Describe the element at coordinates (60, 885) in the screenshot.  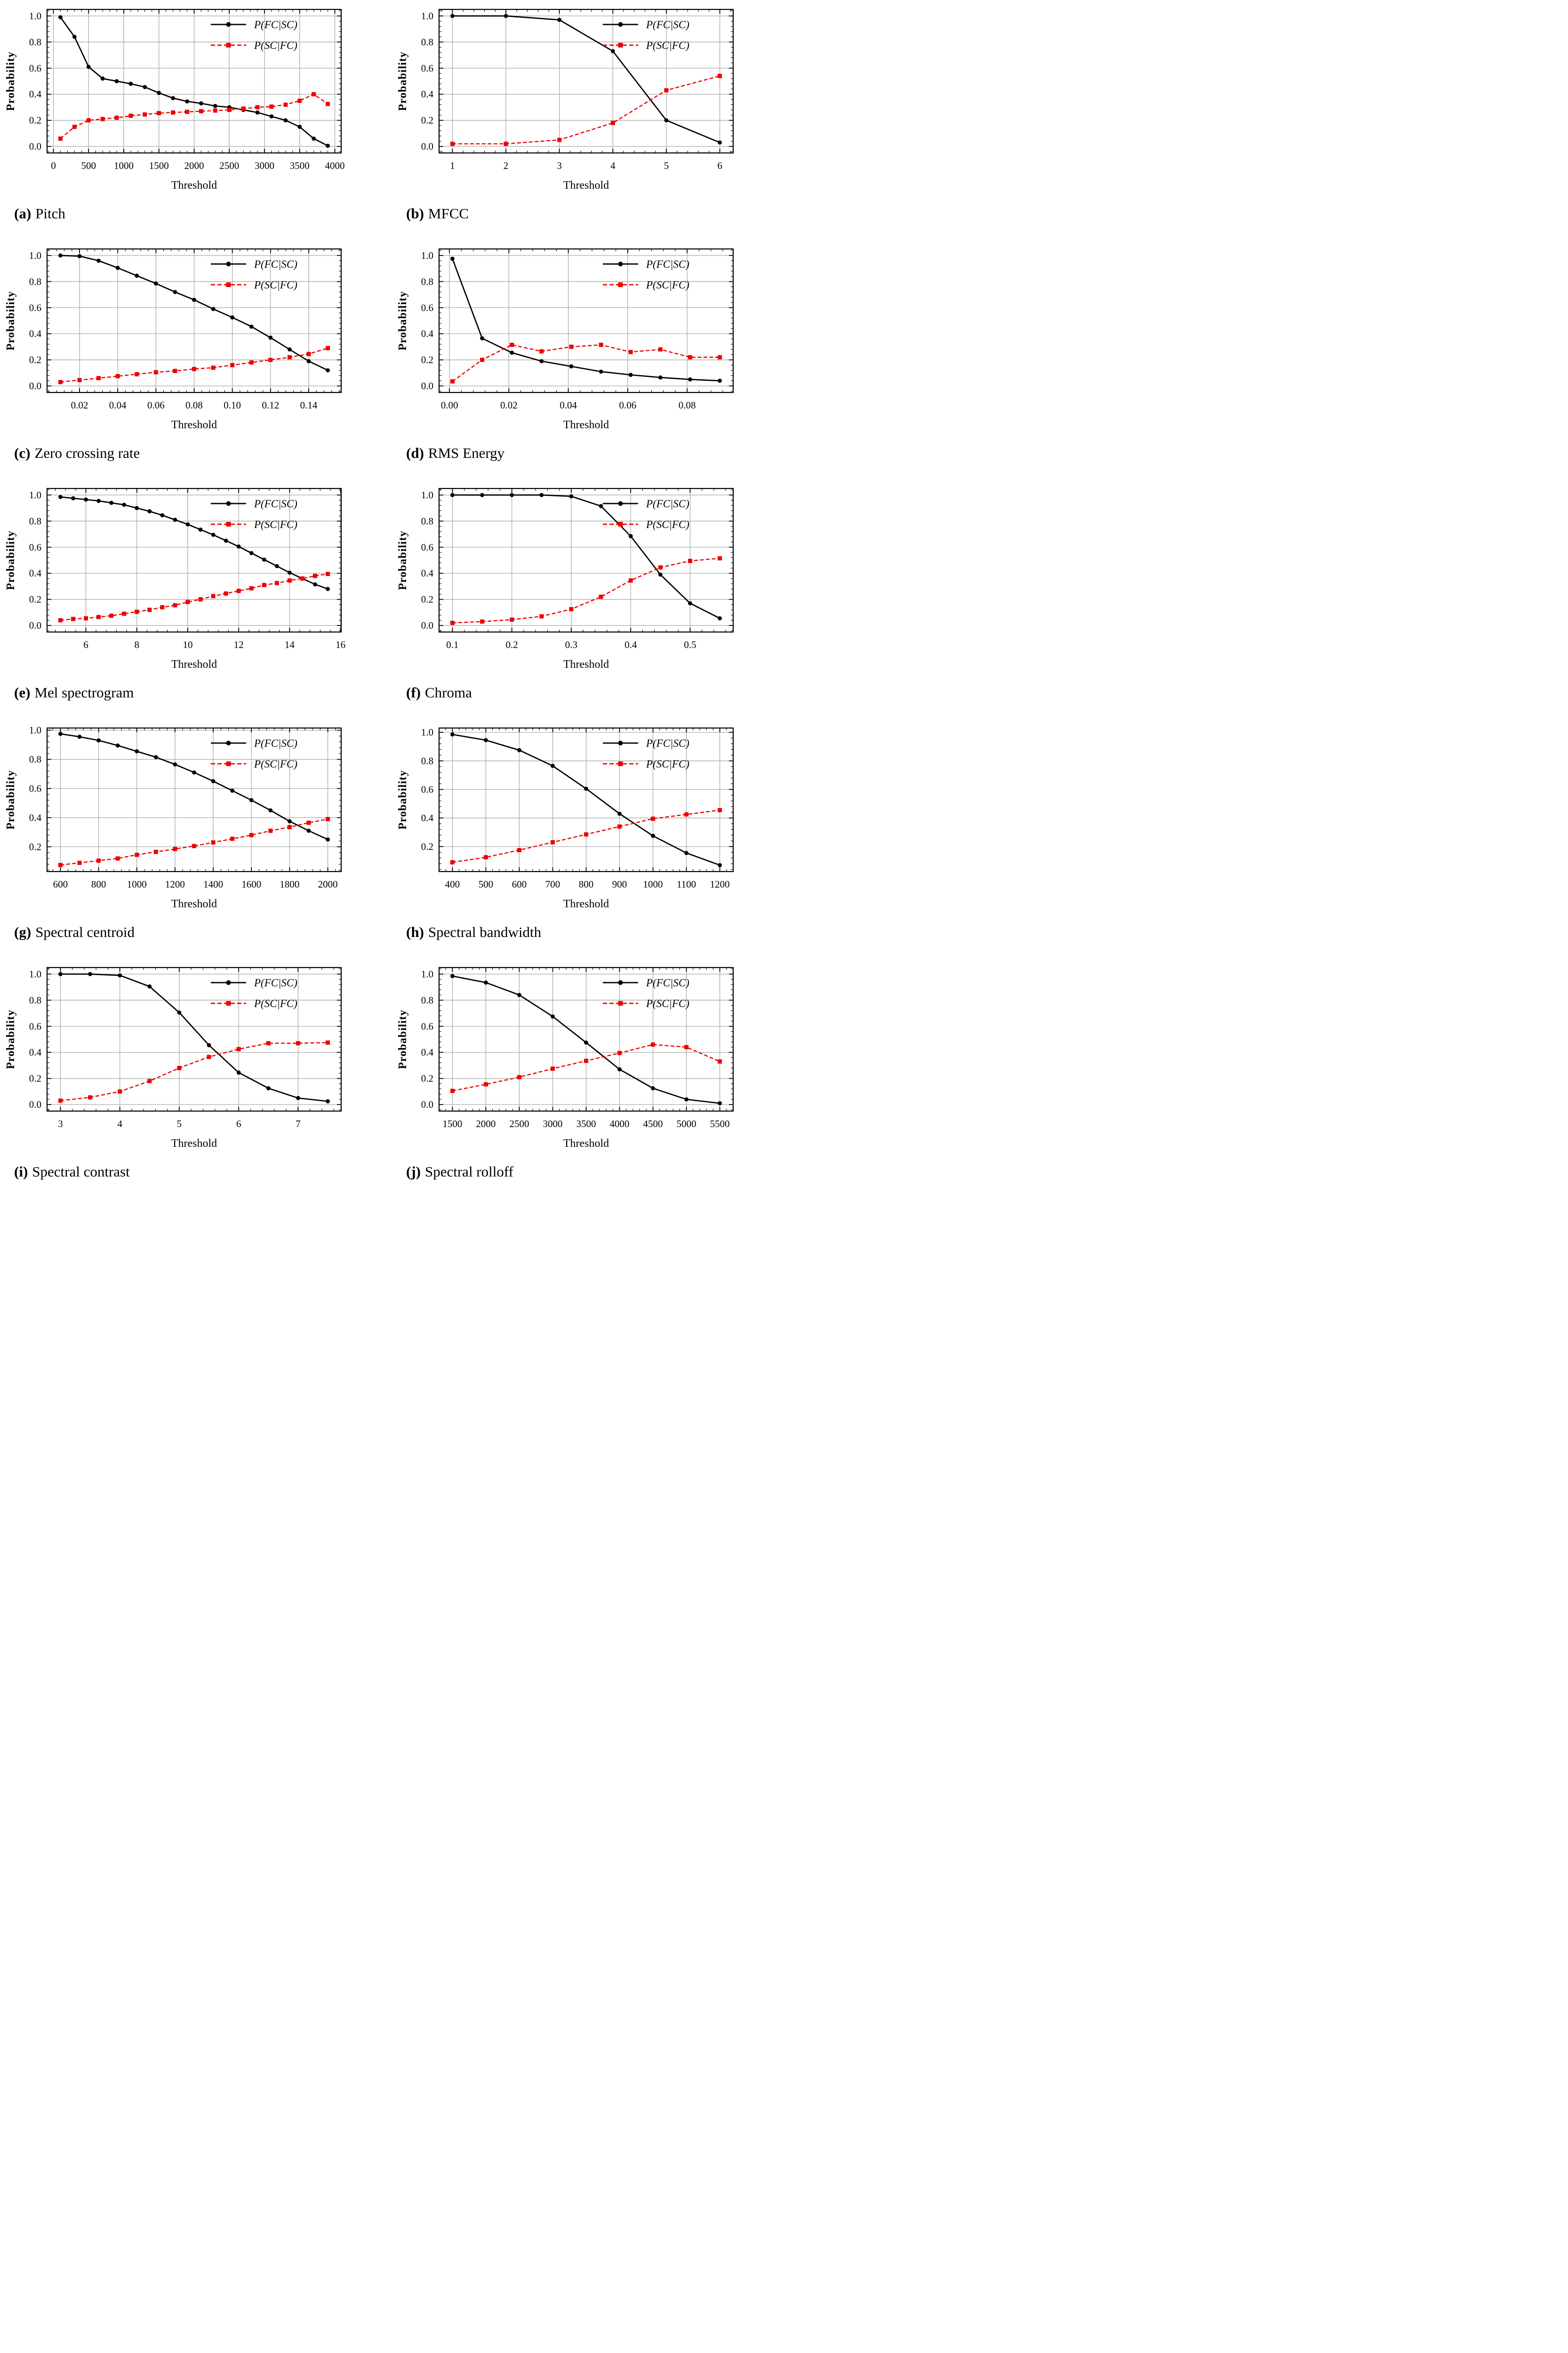
I see `x-tick-label: 600` at that location.